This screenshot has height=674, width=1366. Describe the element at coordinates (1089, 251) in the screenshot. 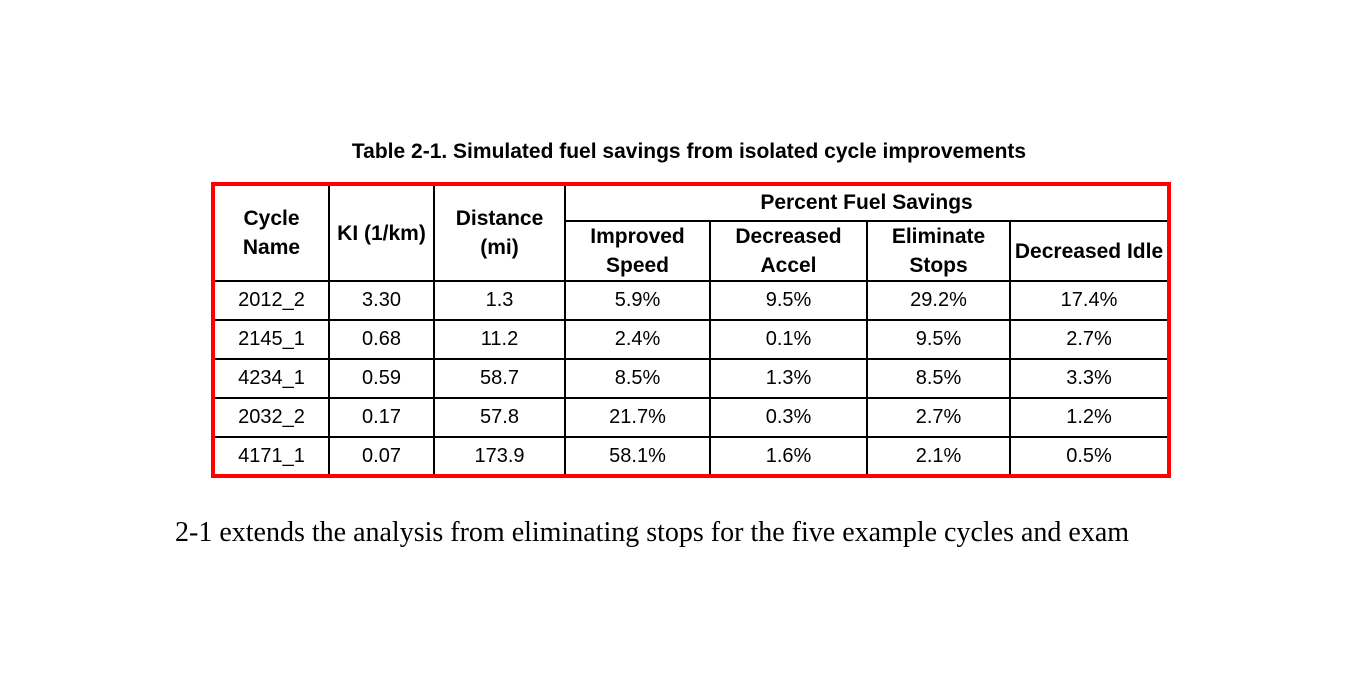

I see `column-header-decreased-idle: Decreased Idle` at that location.